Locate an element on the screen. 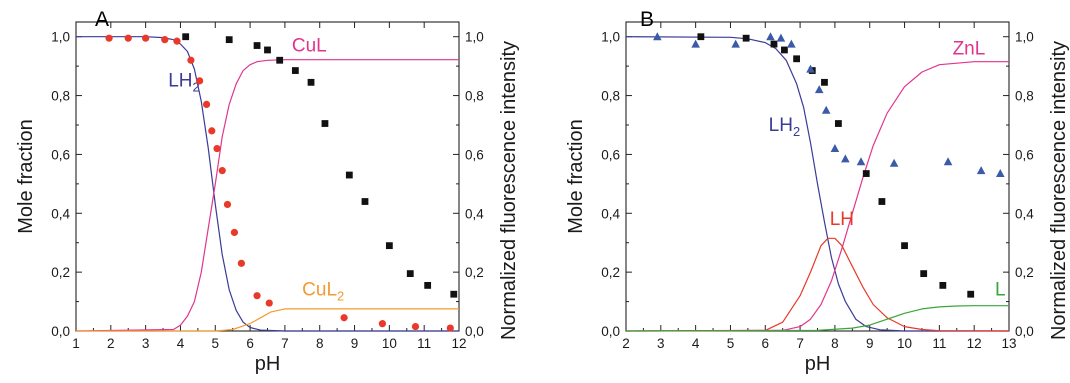 The image size is (1070, 383). x-tick-label: 11 is located at coordinates (424, 343).